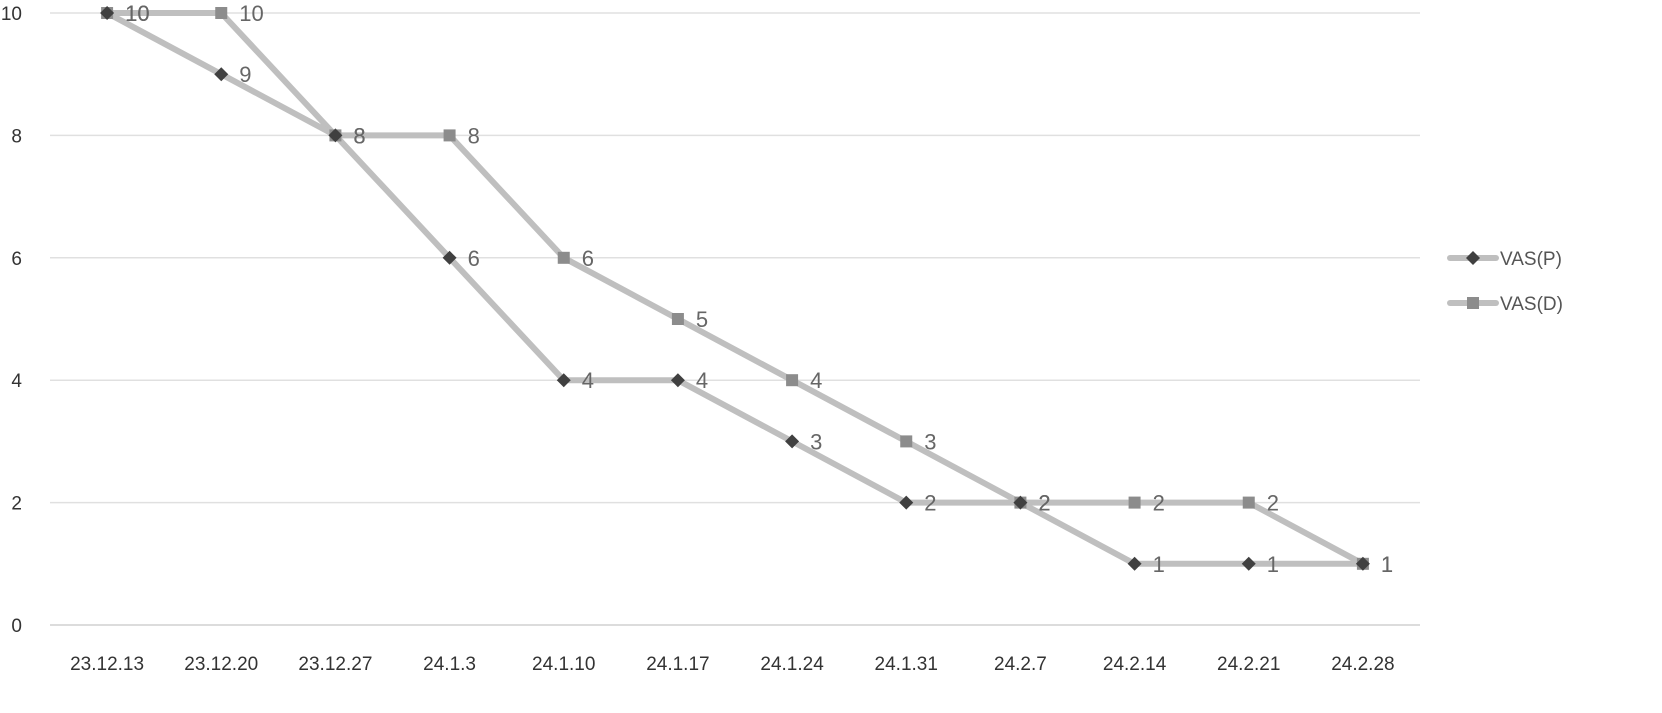 This screenshot has height=713, width=1662. Describe the element at coordinates (792, 664) in the screenshot. I see `x-tick-label: 24.1.24` at that location.